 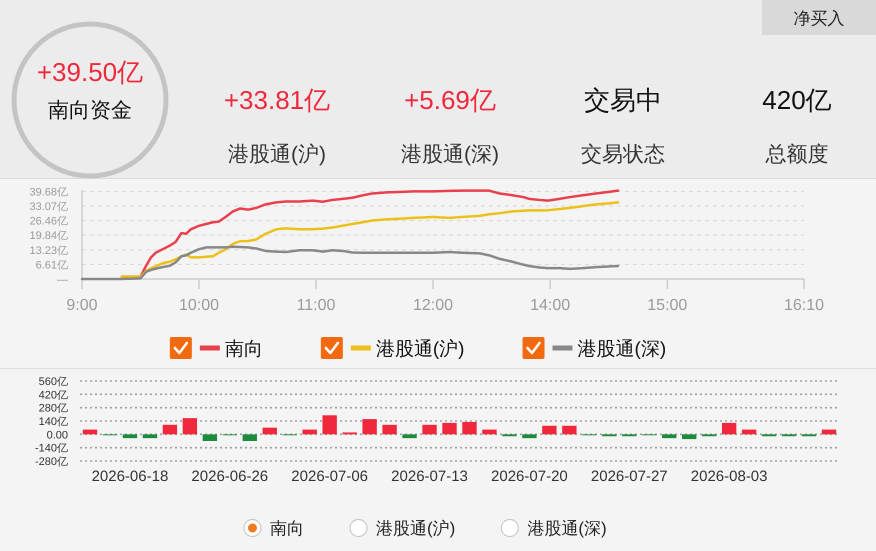 I want to click on y-tick-label: 280亿, so click(x=53, y=408).